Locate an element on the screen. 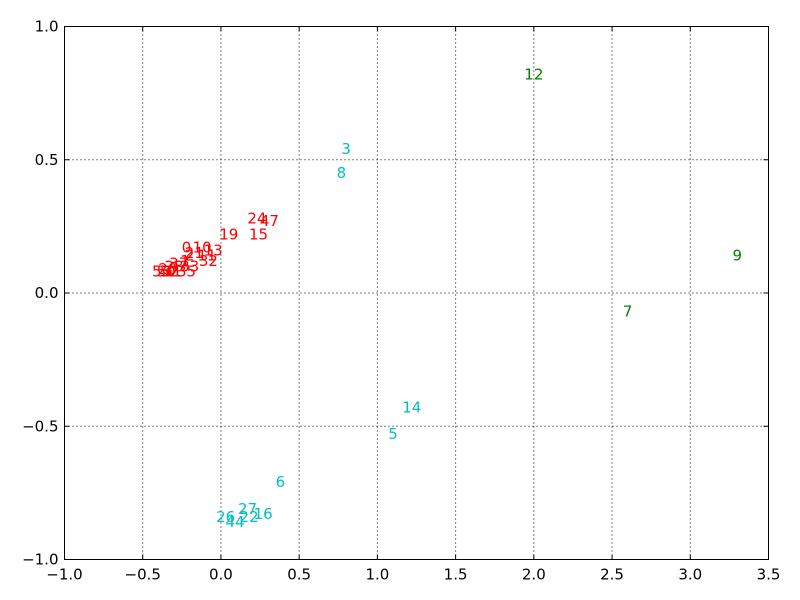 The width and height of the screenshot is (800, 600). y-axis-tick-labels: −1.0 −0.5 0.0 0.5 1.0 is located at coordinates (40, 293).